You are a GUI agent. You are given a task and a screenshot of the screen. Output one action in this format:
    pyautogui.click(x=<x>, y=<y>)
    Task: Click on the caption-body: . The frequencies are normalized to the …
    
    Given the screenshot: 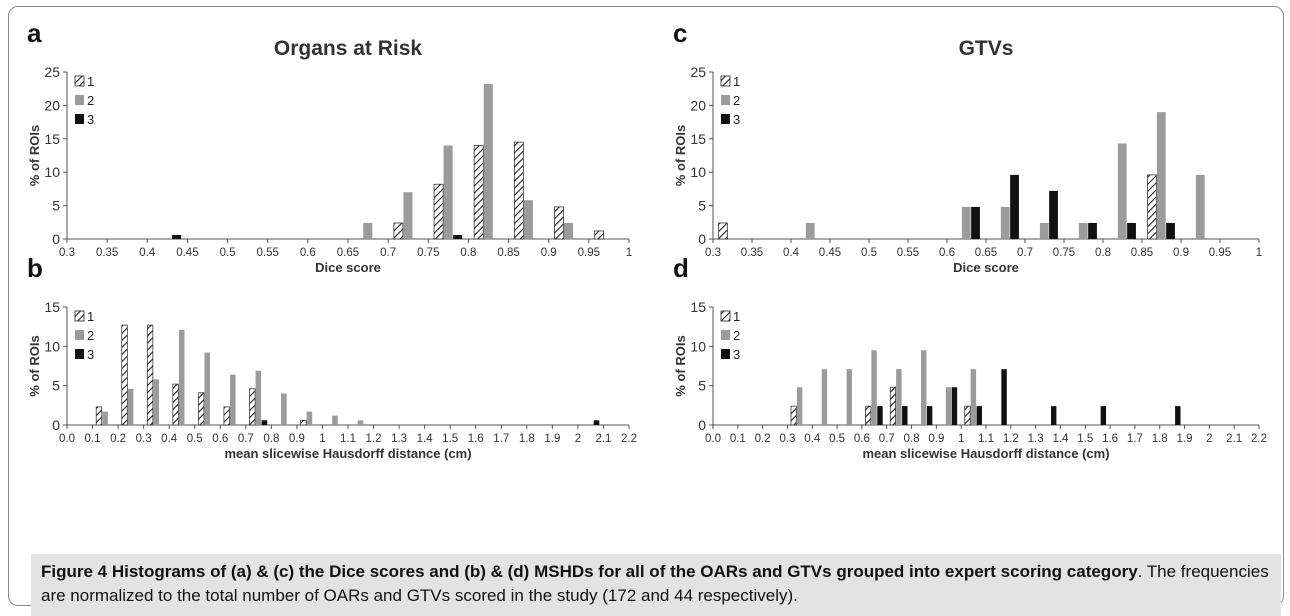 What is the action you would take?
    pyautogui.click(x=655, y=583)
    